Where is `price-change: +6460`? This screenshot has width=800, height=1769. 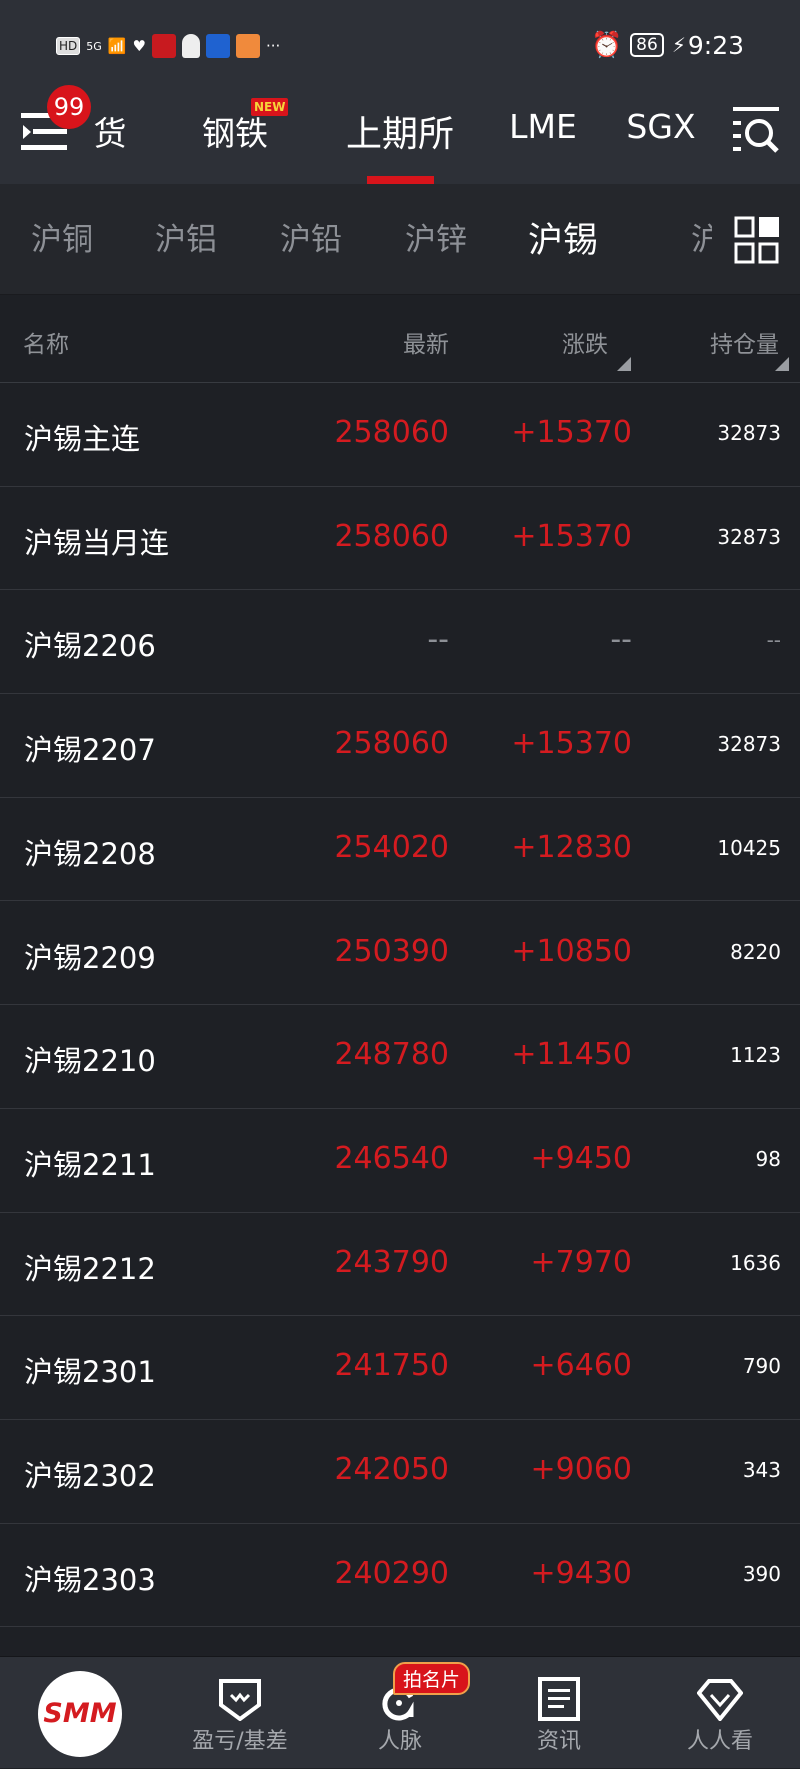
price-change: +6460 is located at coordinates (581, 1366).